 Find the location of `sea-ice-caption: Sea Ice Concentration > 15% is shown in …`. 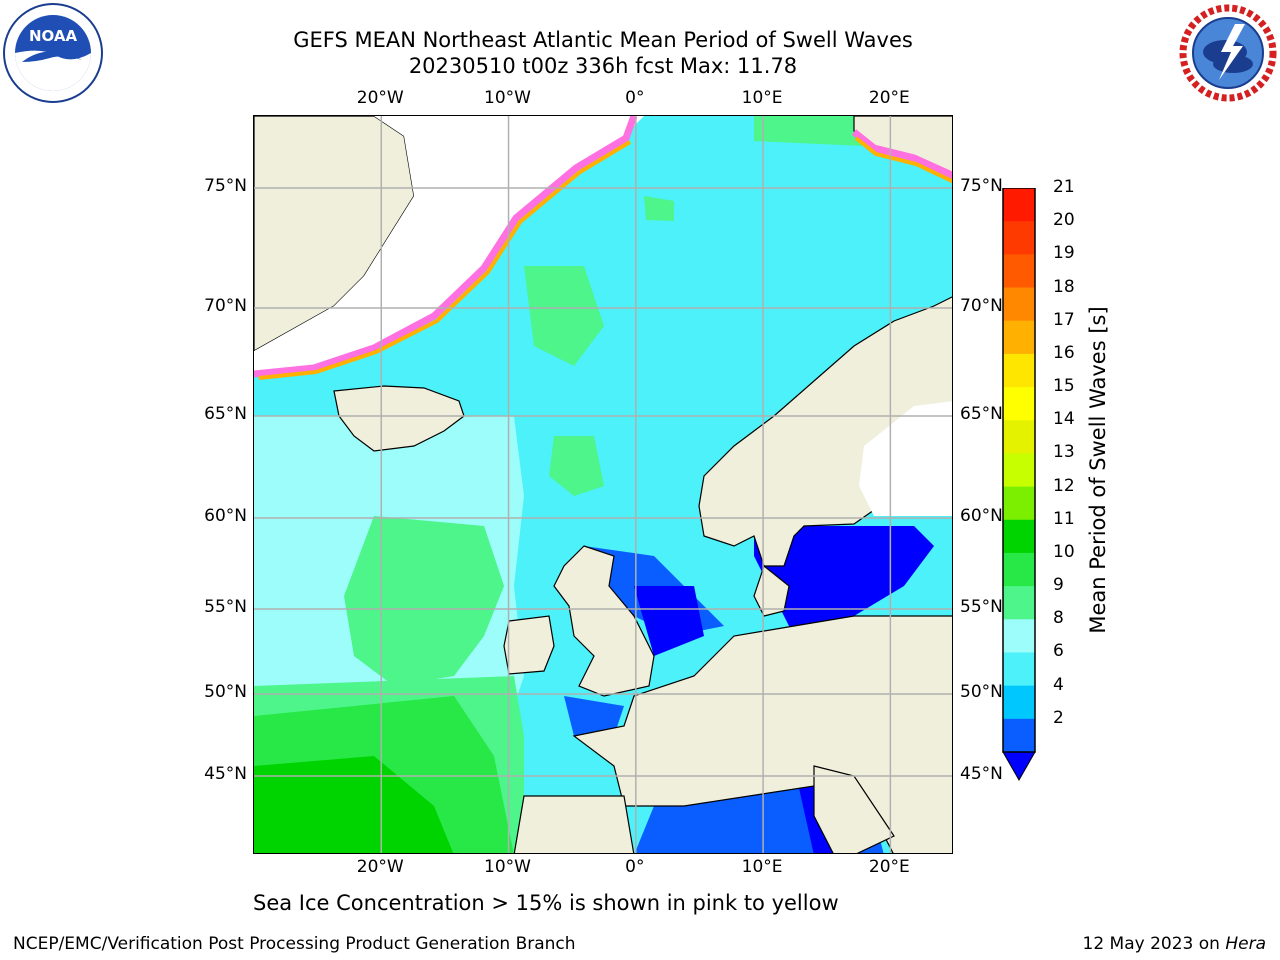

sea-ice-caption: Sea Ice Concentration > 15% is shown in … is located at coordinates (546, 903).